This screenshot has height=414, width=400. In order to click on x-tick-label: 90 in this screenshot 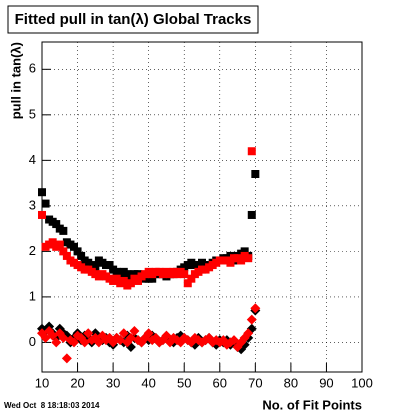, I will do `click(326, 382)`.